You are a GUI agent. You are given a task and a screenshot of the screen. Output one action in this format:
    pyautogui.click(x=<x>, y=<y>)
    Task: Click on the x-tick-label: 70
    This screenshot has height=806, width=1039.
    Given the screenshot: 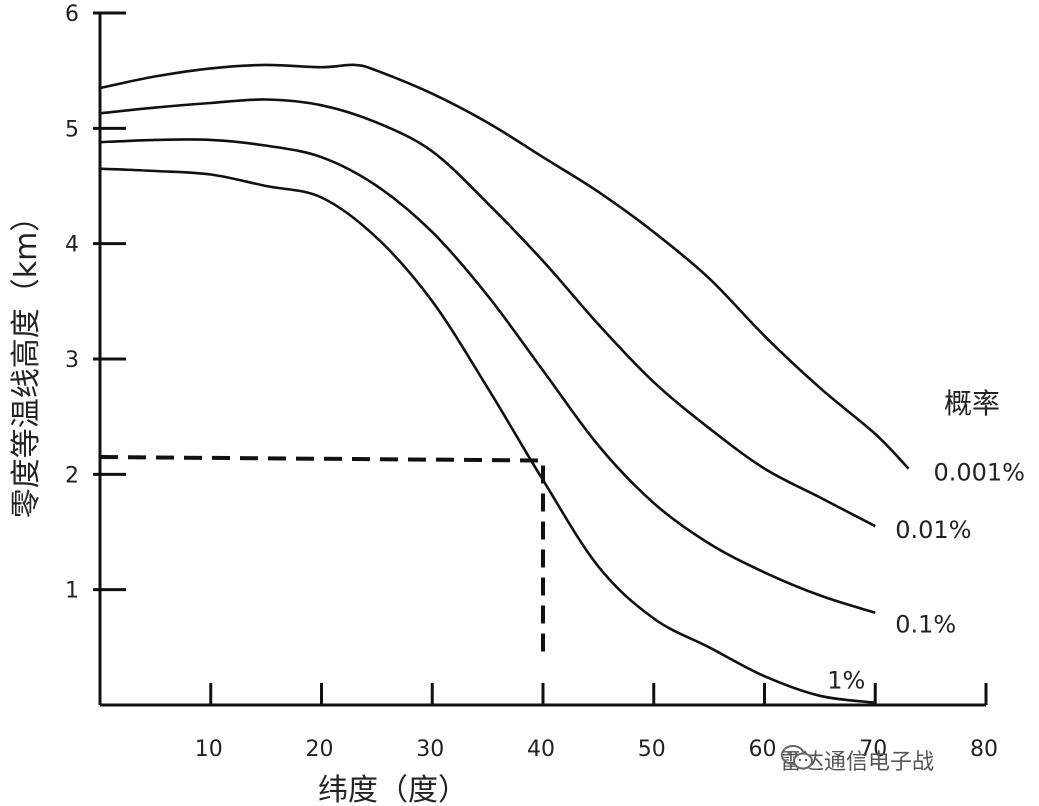 What is the action you would take?
    pyautogui.click(x=873, y=749)
    